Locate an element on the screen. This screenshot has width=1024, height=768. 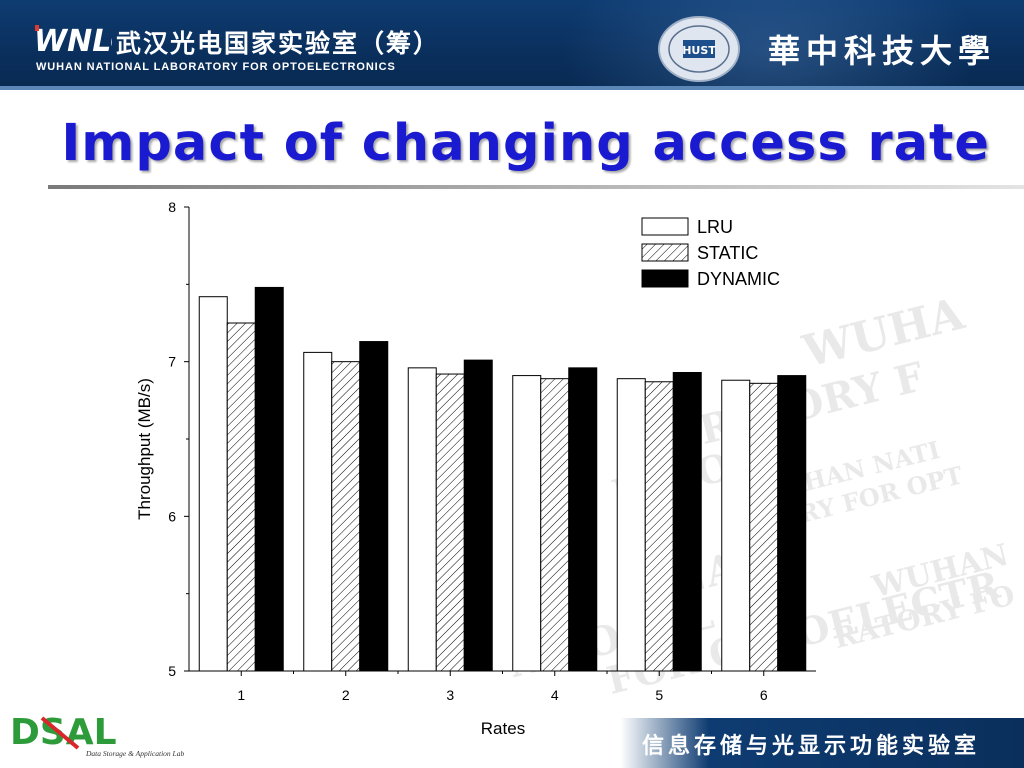
dsal-logo-icon: DSAL Data Storage & Application Lab is located at coordinates (97, 735).